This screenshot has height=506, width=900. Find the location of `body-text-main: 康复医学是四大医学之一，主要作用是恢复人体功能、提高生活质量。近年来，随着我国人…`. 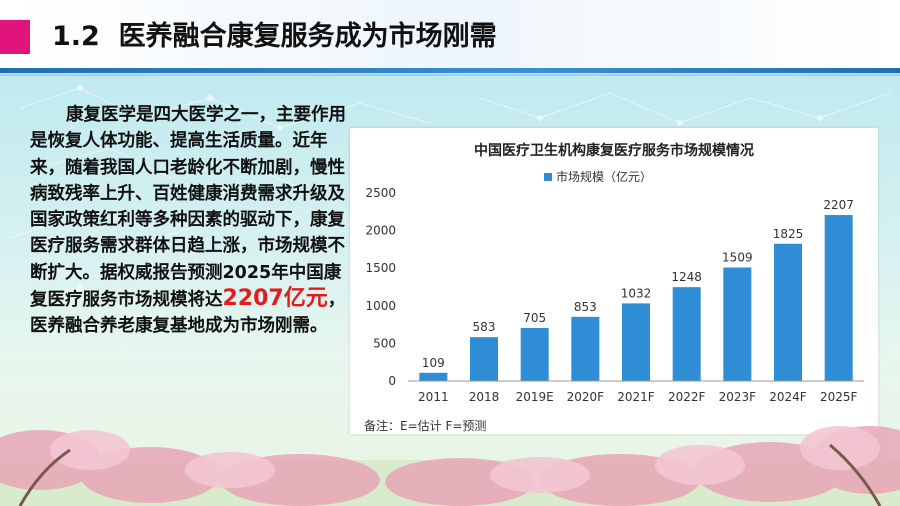

body-text-main: 康复医学是四大医学之一，主要作用是恢复人体功能、提高生活质量。近年来，随着我国人… is located at coordinates (188, 208).